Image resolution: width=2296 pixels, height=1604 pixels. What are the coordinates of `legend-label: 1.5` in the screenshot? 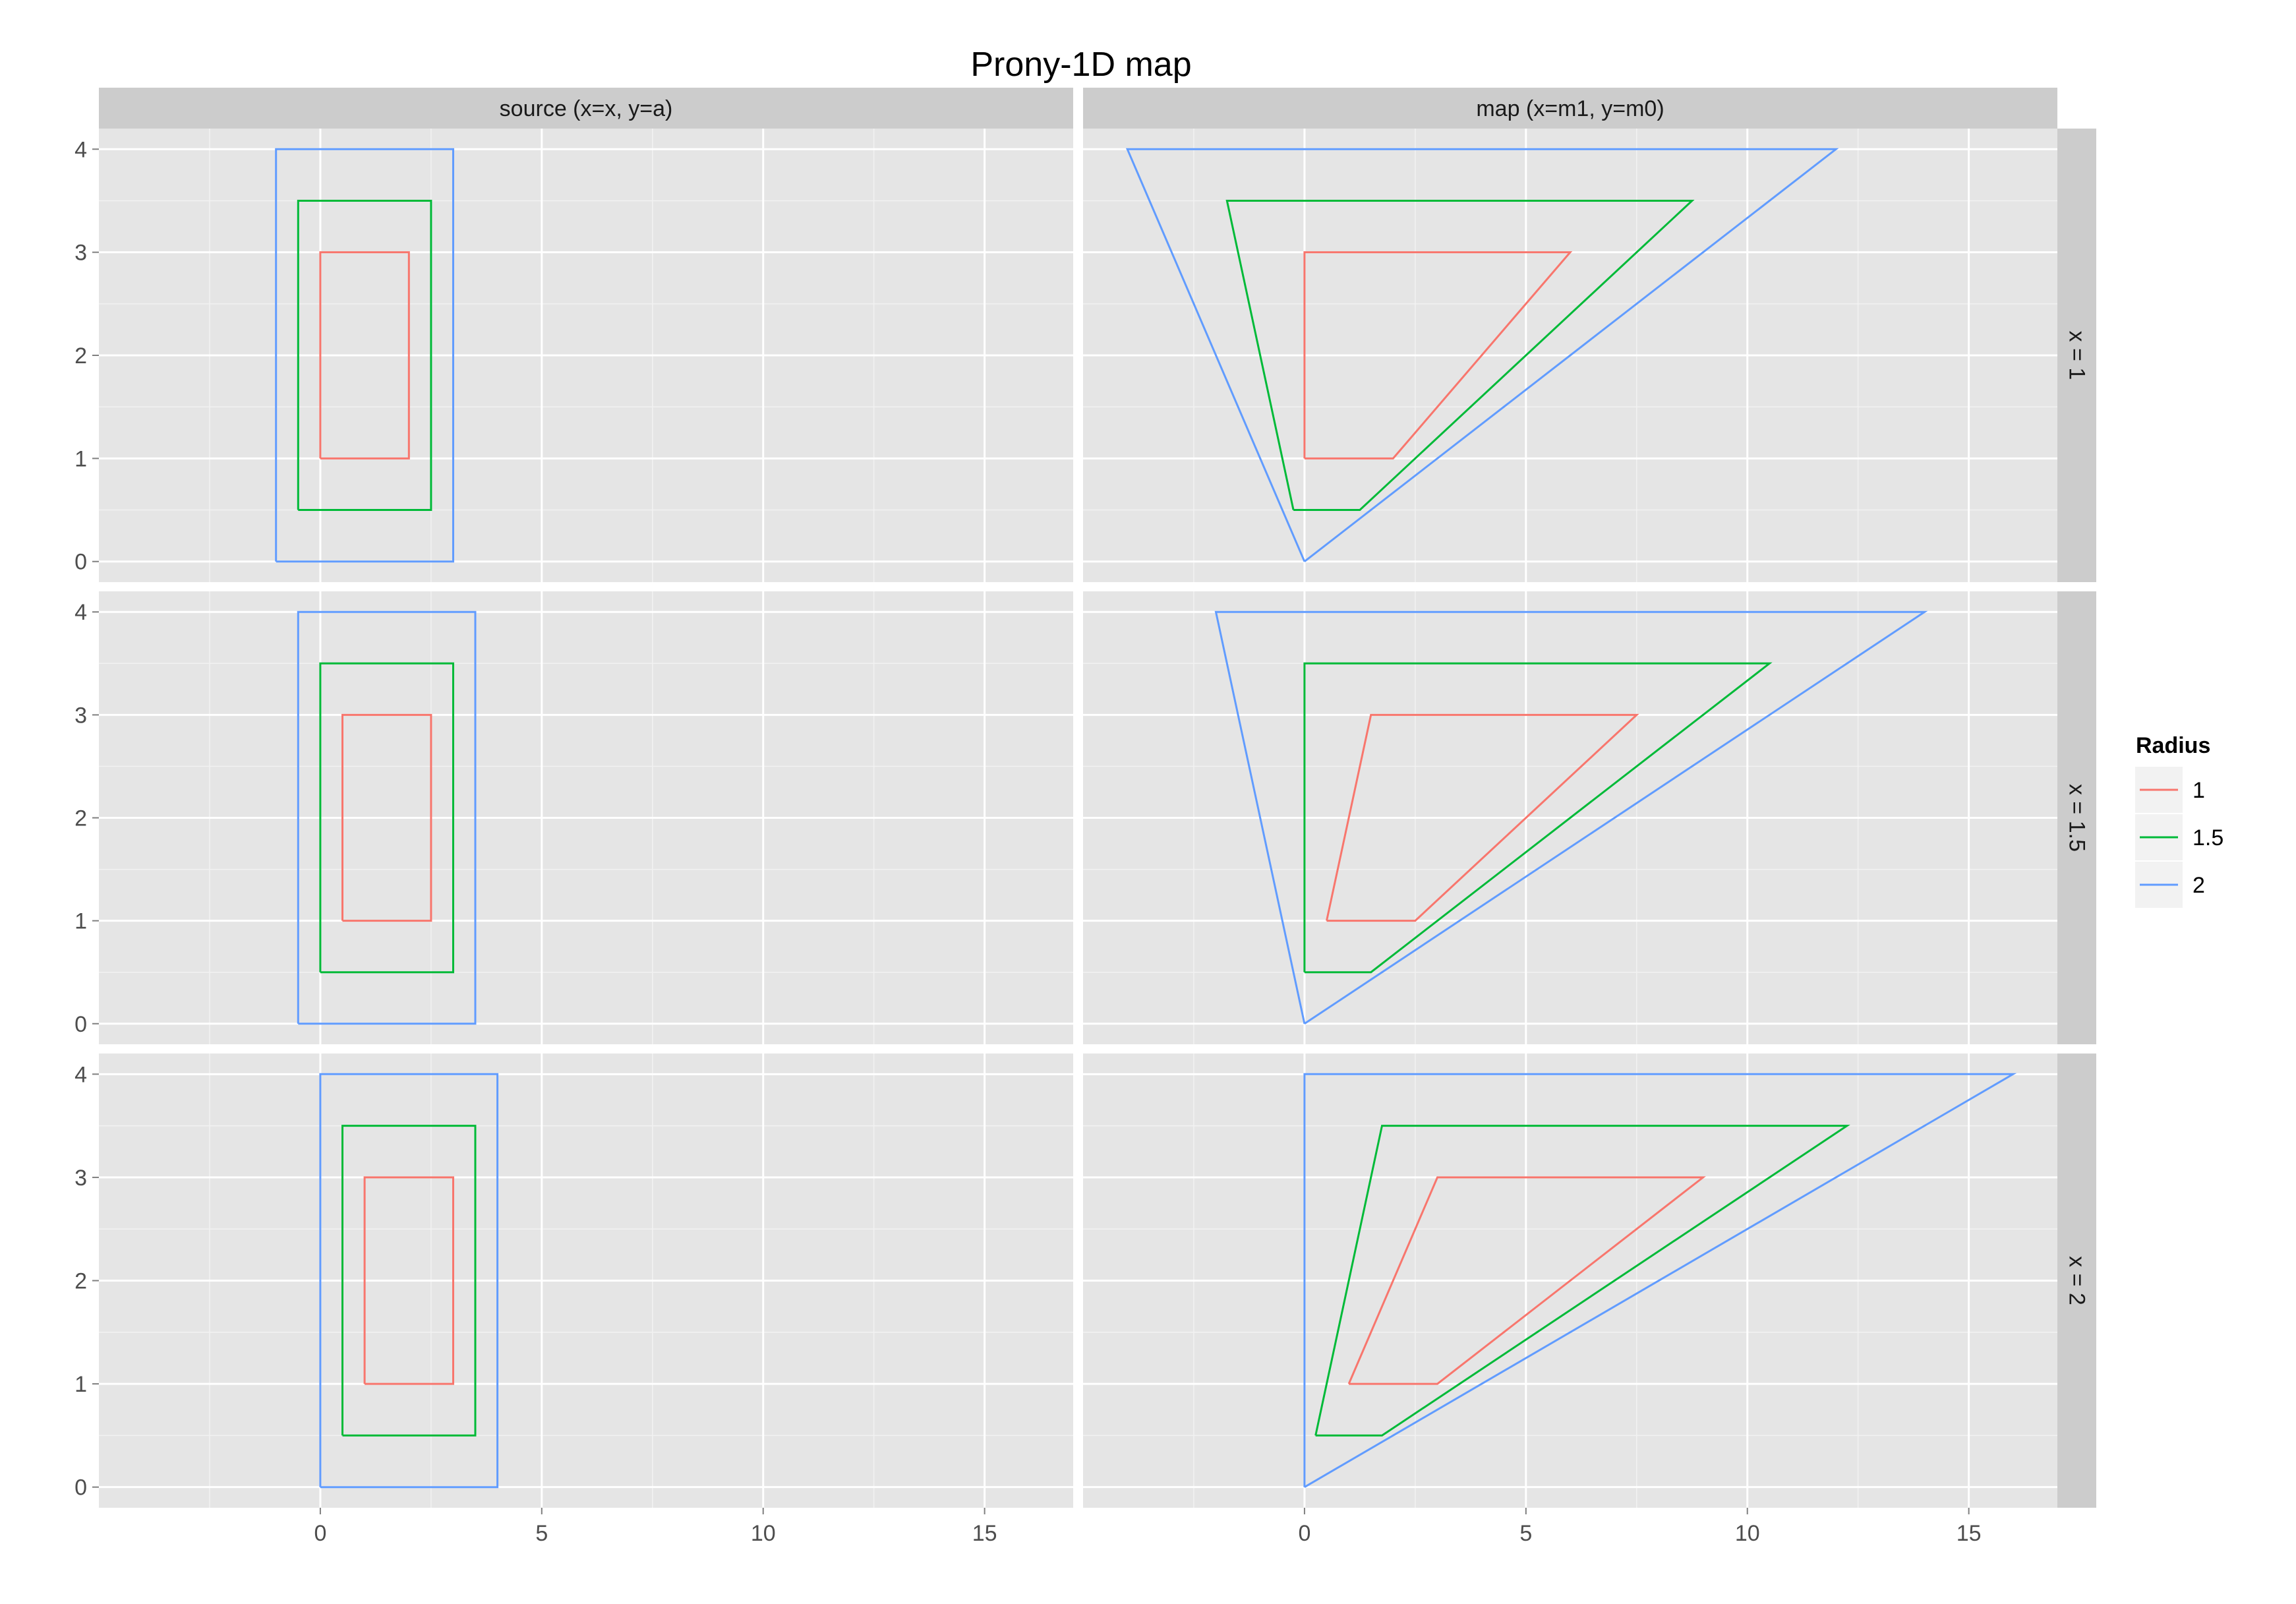 It's located at (2208, 837).